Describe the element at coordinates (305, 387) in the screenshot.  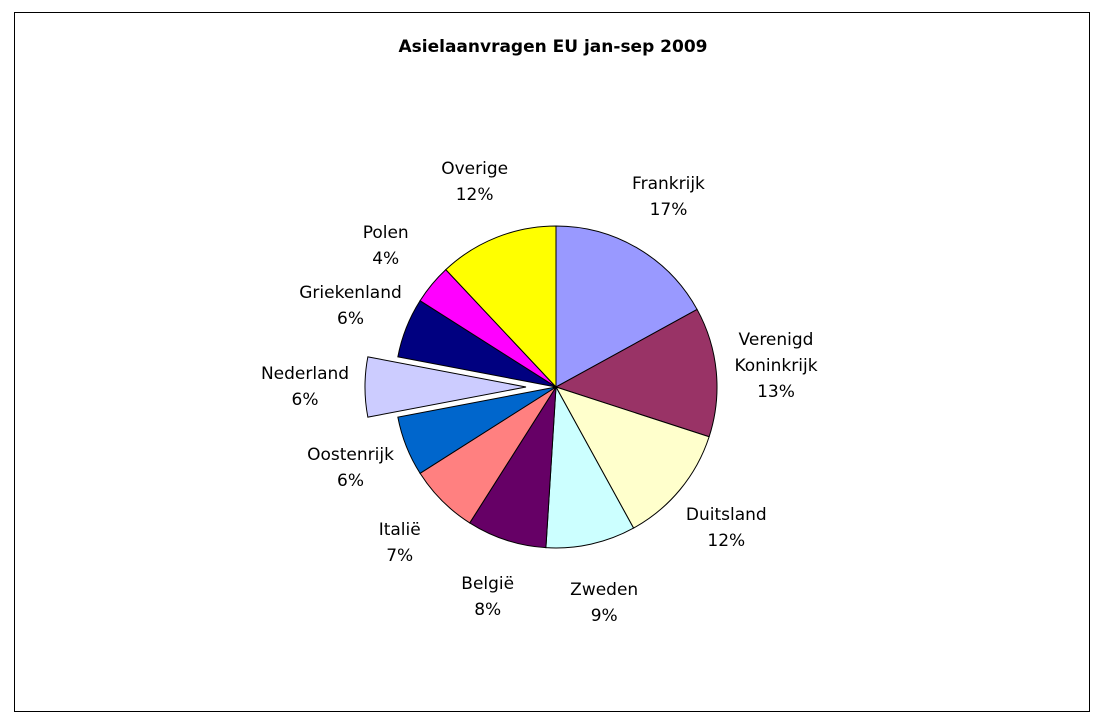
I see `slice-label: Nederland 6%` at that location.